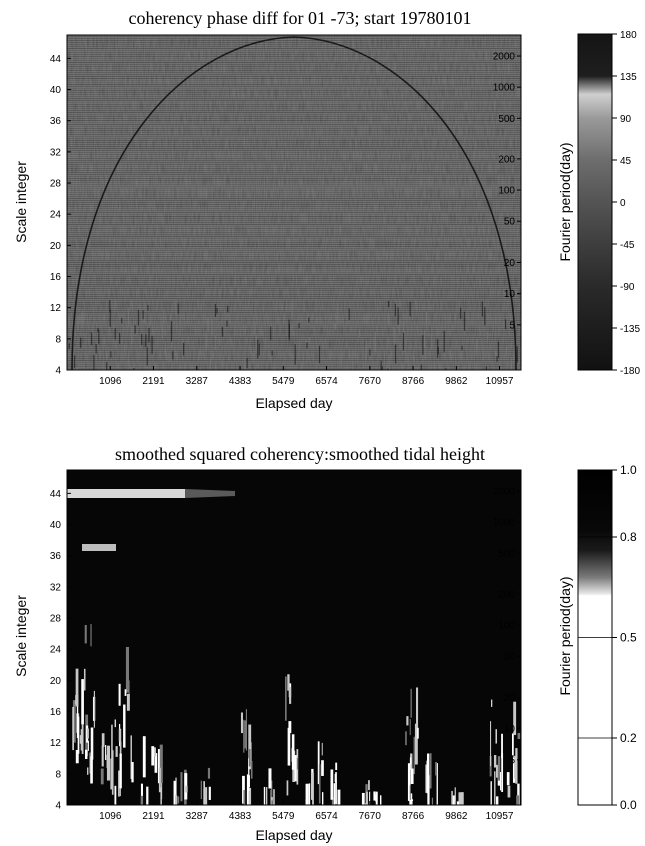 The width and height of the screenshot is (645, 846). What do you see at coordinates (630, 329) in the screenshot?
I see `colorbar-tick-label: -135` at bounding box center [630, 329].